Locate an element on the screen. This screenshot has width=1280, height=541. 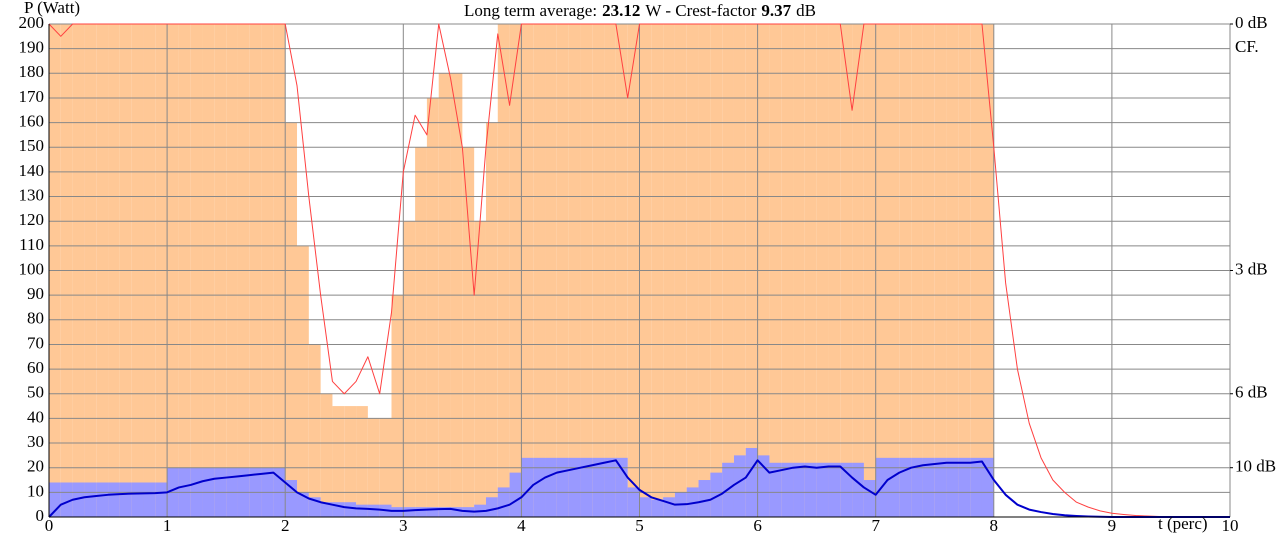
y-tick-label: 110 is located at coordinates (31, 244).